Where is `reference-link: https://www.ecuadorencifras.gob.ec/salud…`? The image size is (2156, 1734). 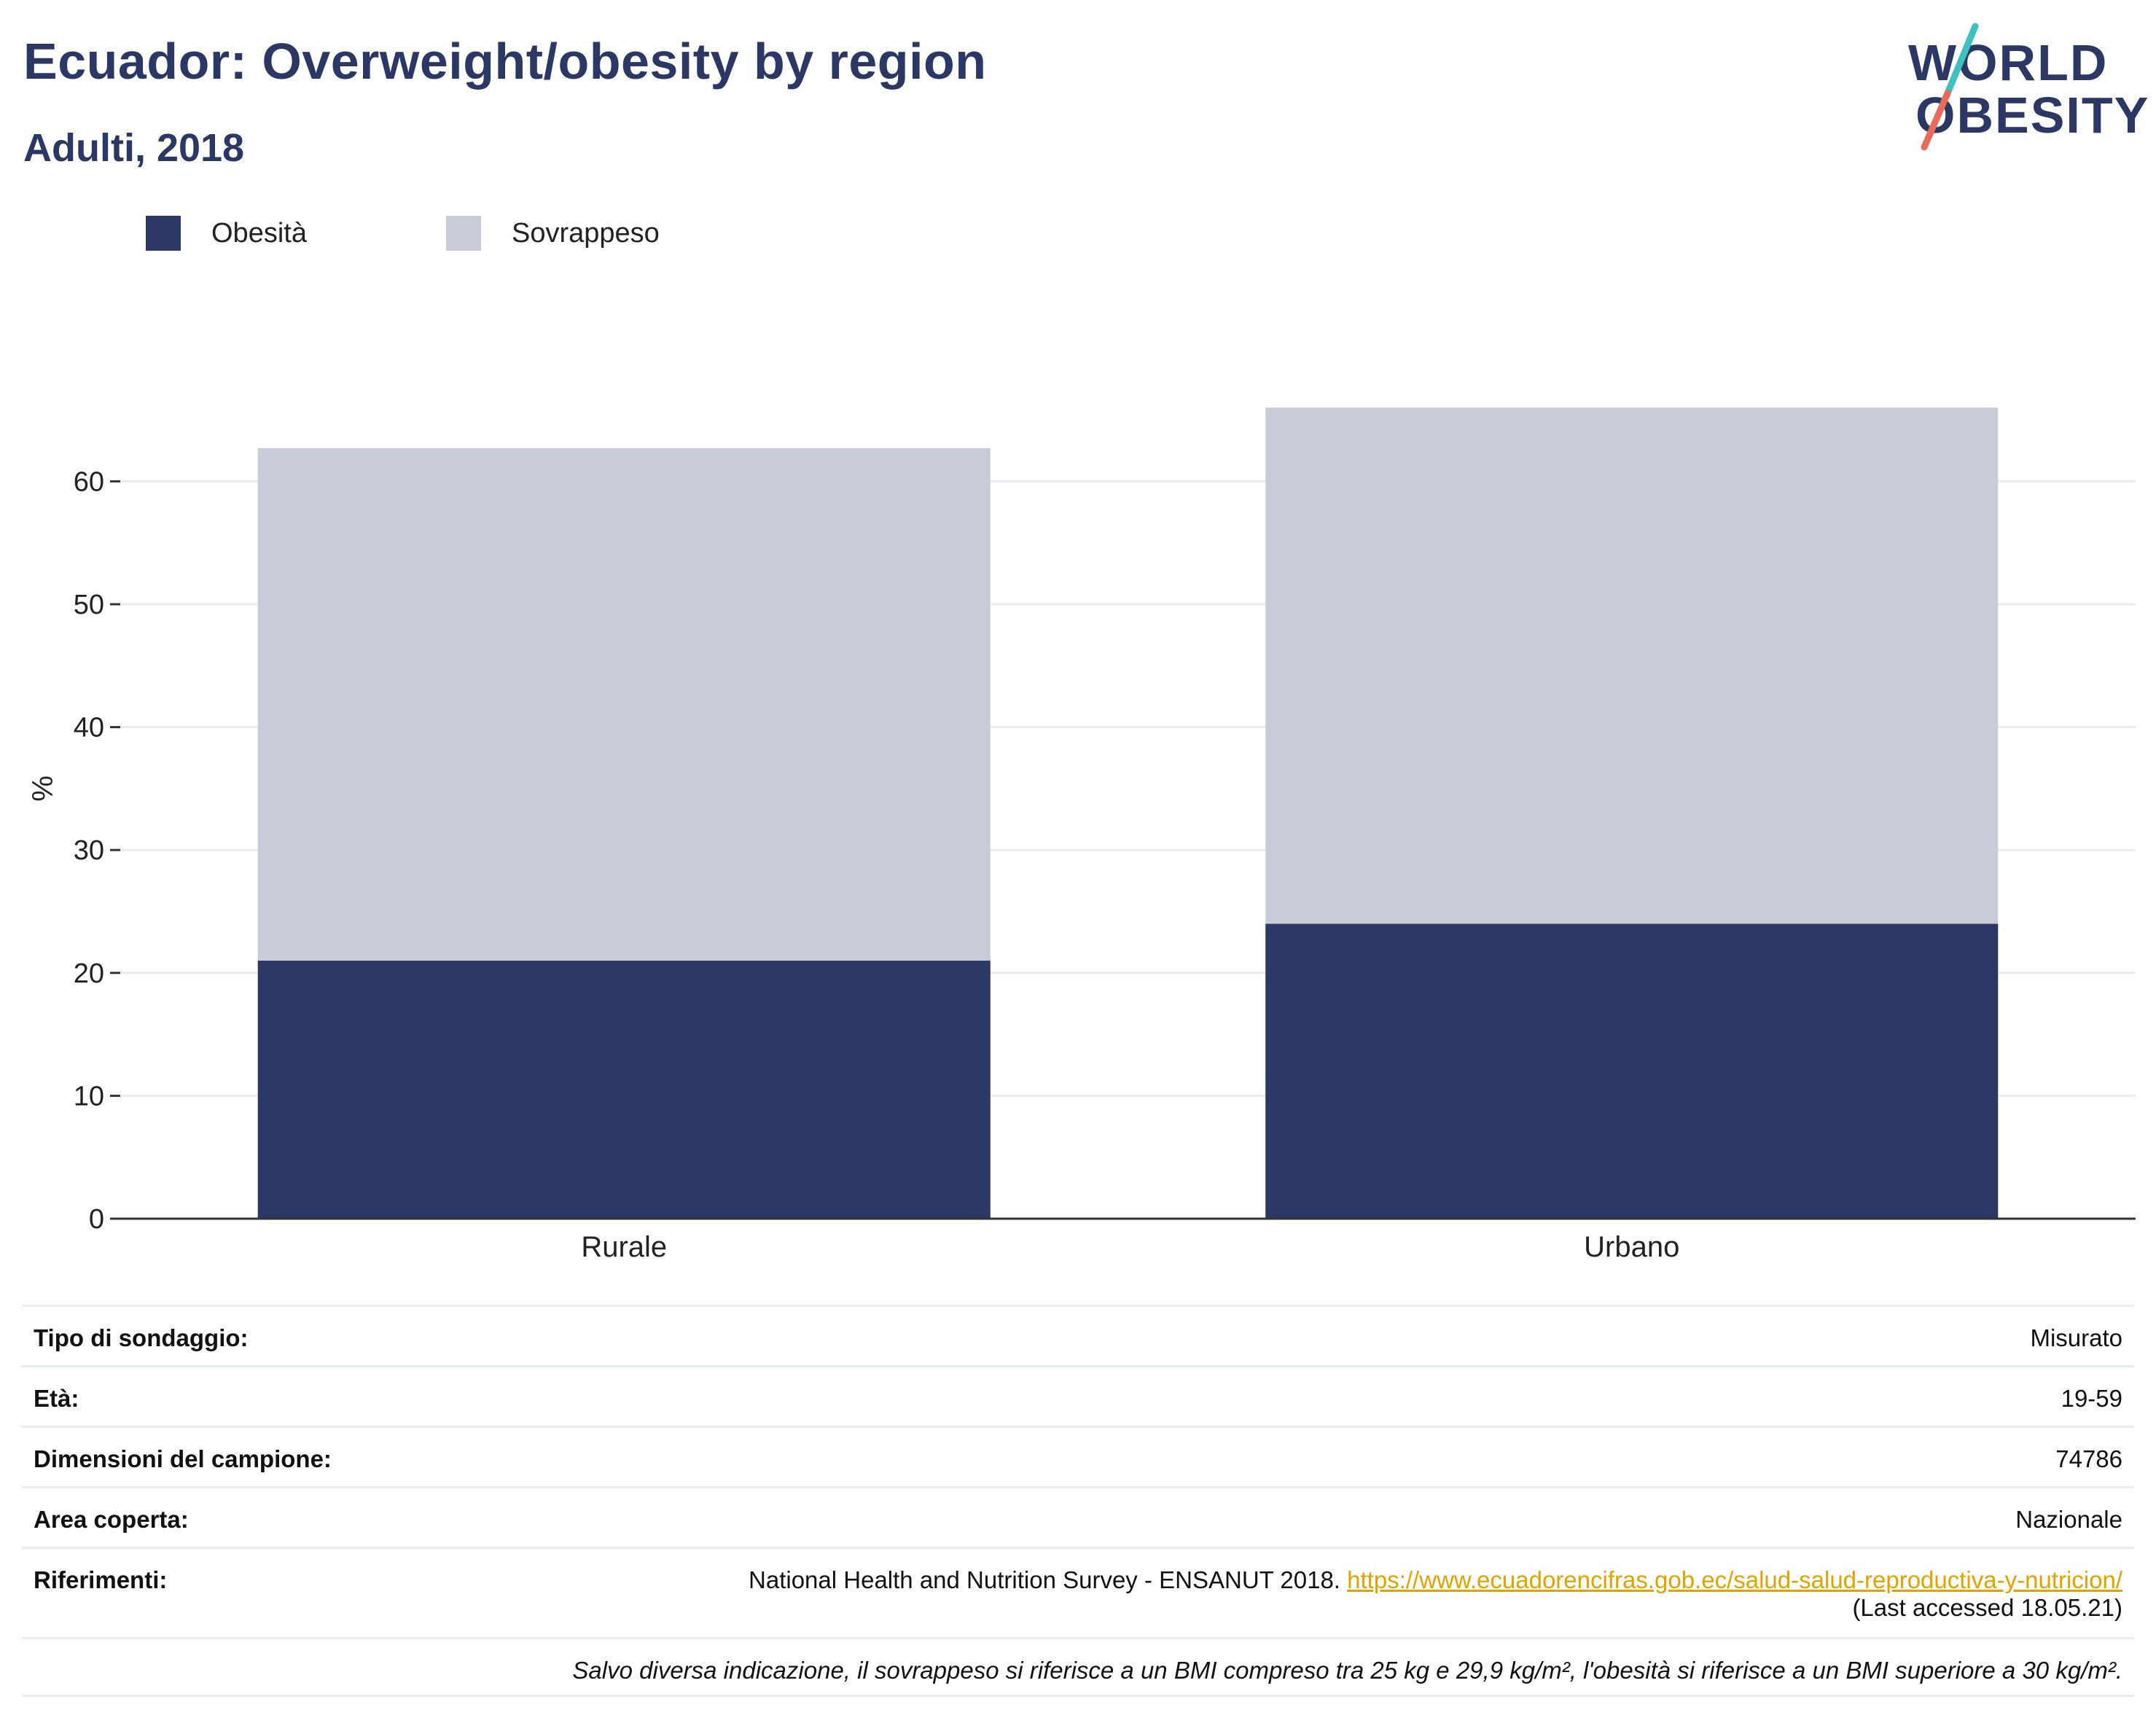 reference-link: https://www.ecuadorencifras.gob.ec/salud… is located at coordinates (1735, 1579).